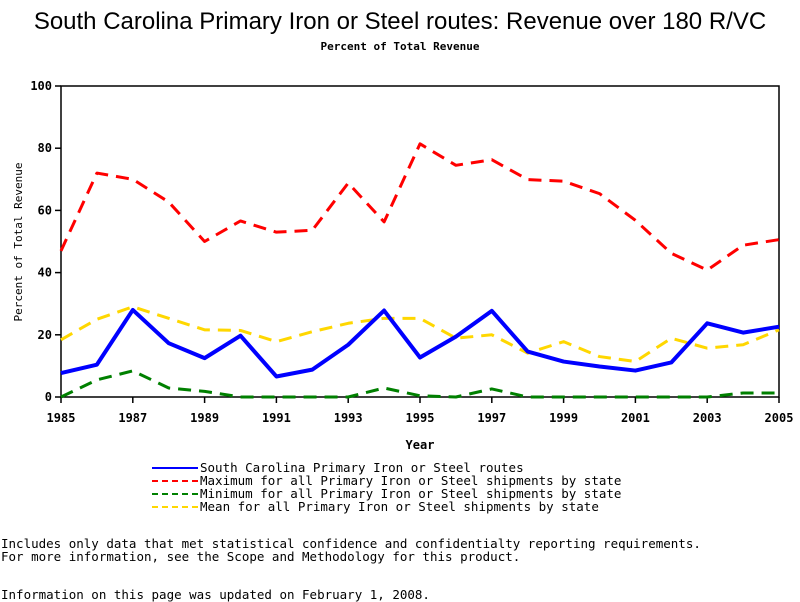  What do you see at coordinates (45, 273) in the screenshot?
I see `y-tick-label: 40` at bounding box center [45, 273].